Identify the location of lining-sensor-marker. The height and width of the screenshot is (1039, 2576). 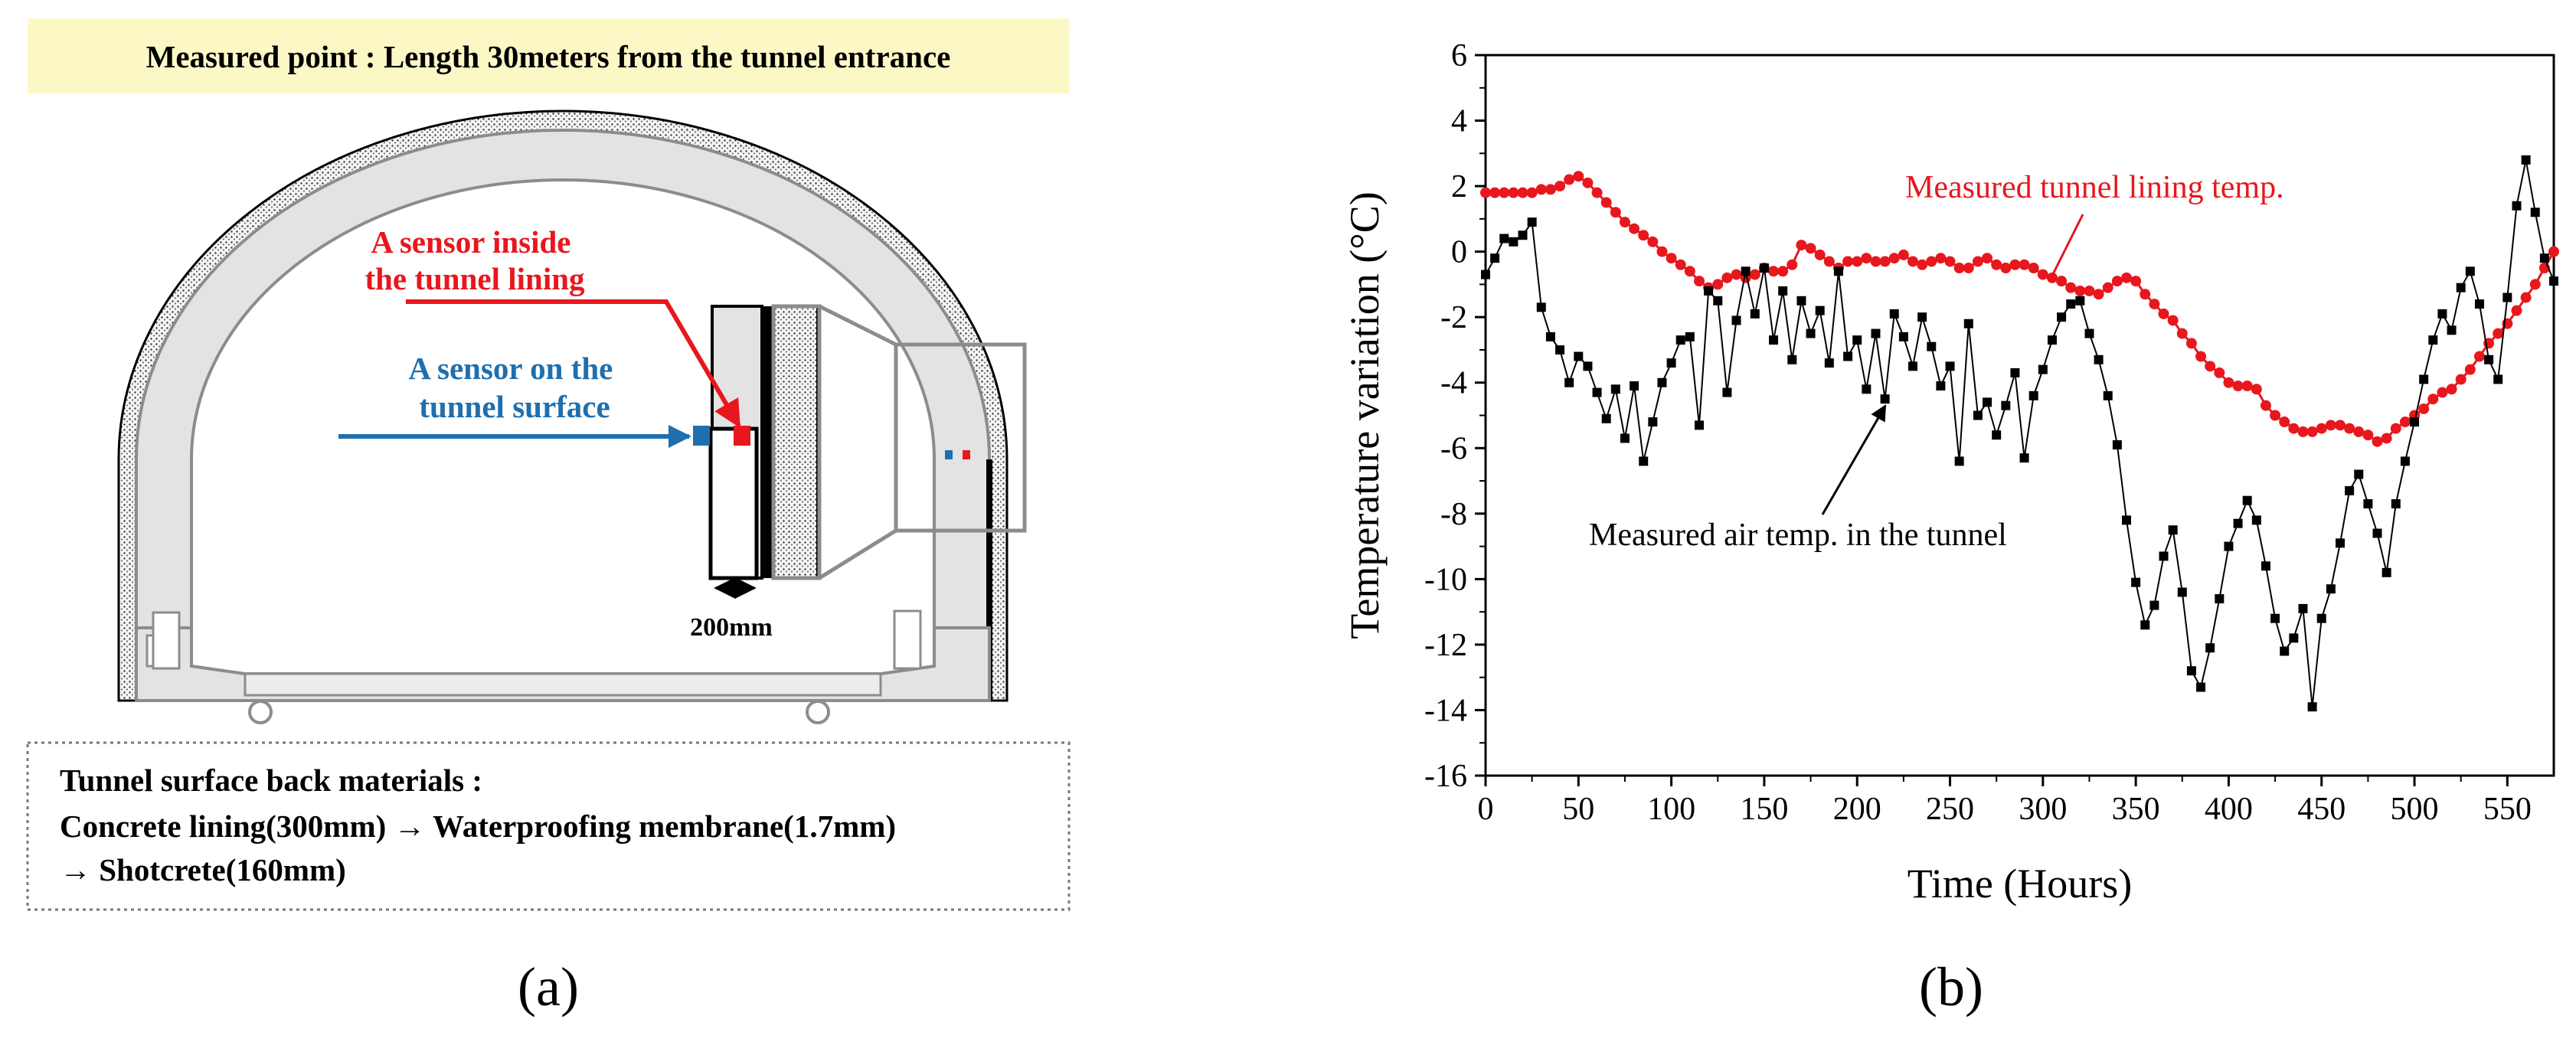
(742, 436).